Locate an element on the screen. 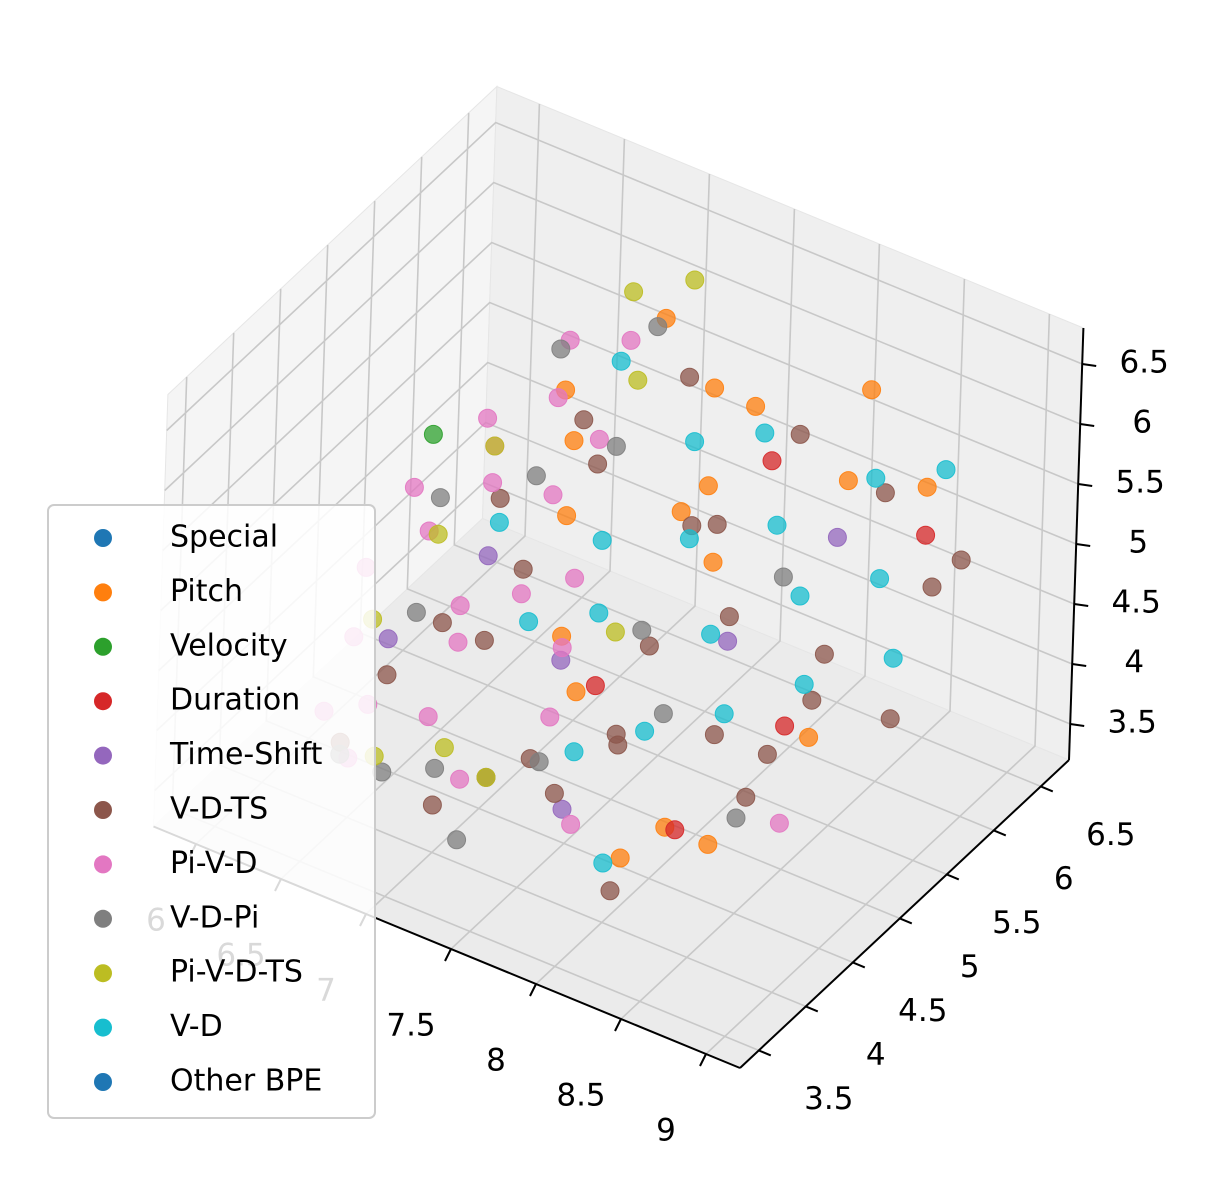  legend-label: Duration is located at coordinates (235, 700).